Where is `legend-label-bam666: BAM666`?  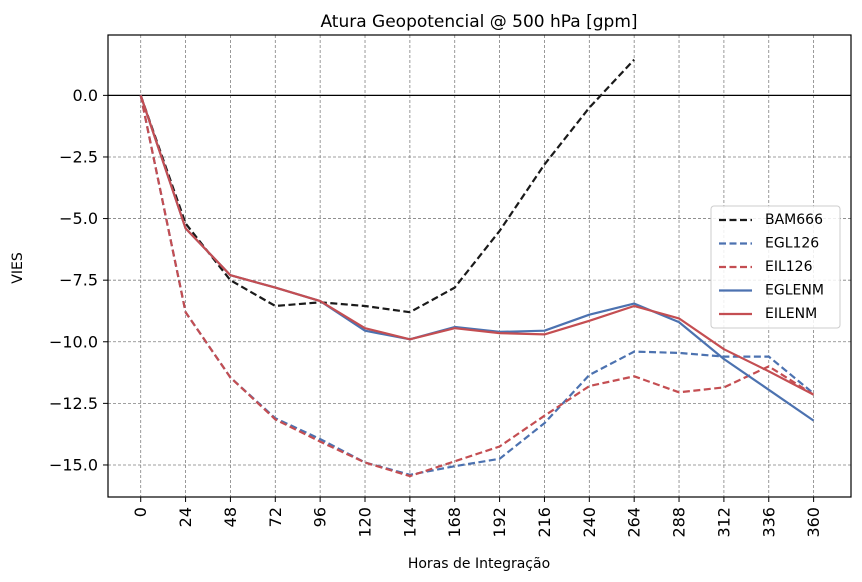
legend-label-bam666: BAM666 is located at coordinates (794, 220).